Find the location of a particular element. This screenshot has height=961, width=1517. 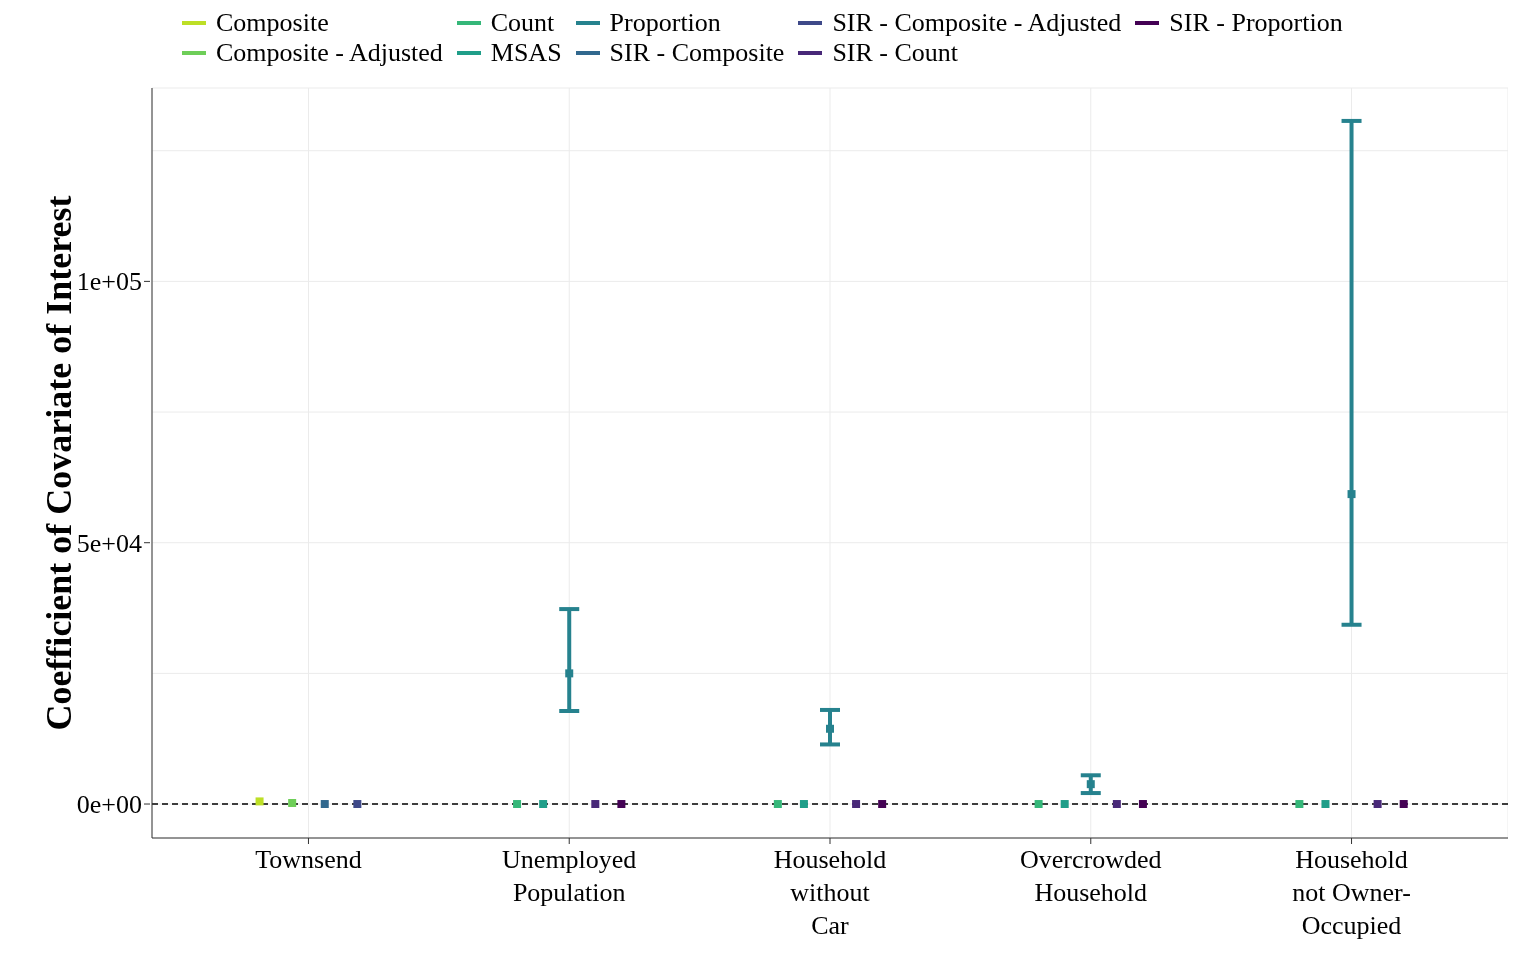

x-tick-label: Townsend is located at coordinates (308, 859).